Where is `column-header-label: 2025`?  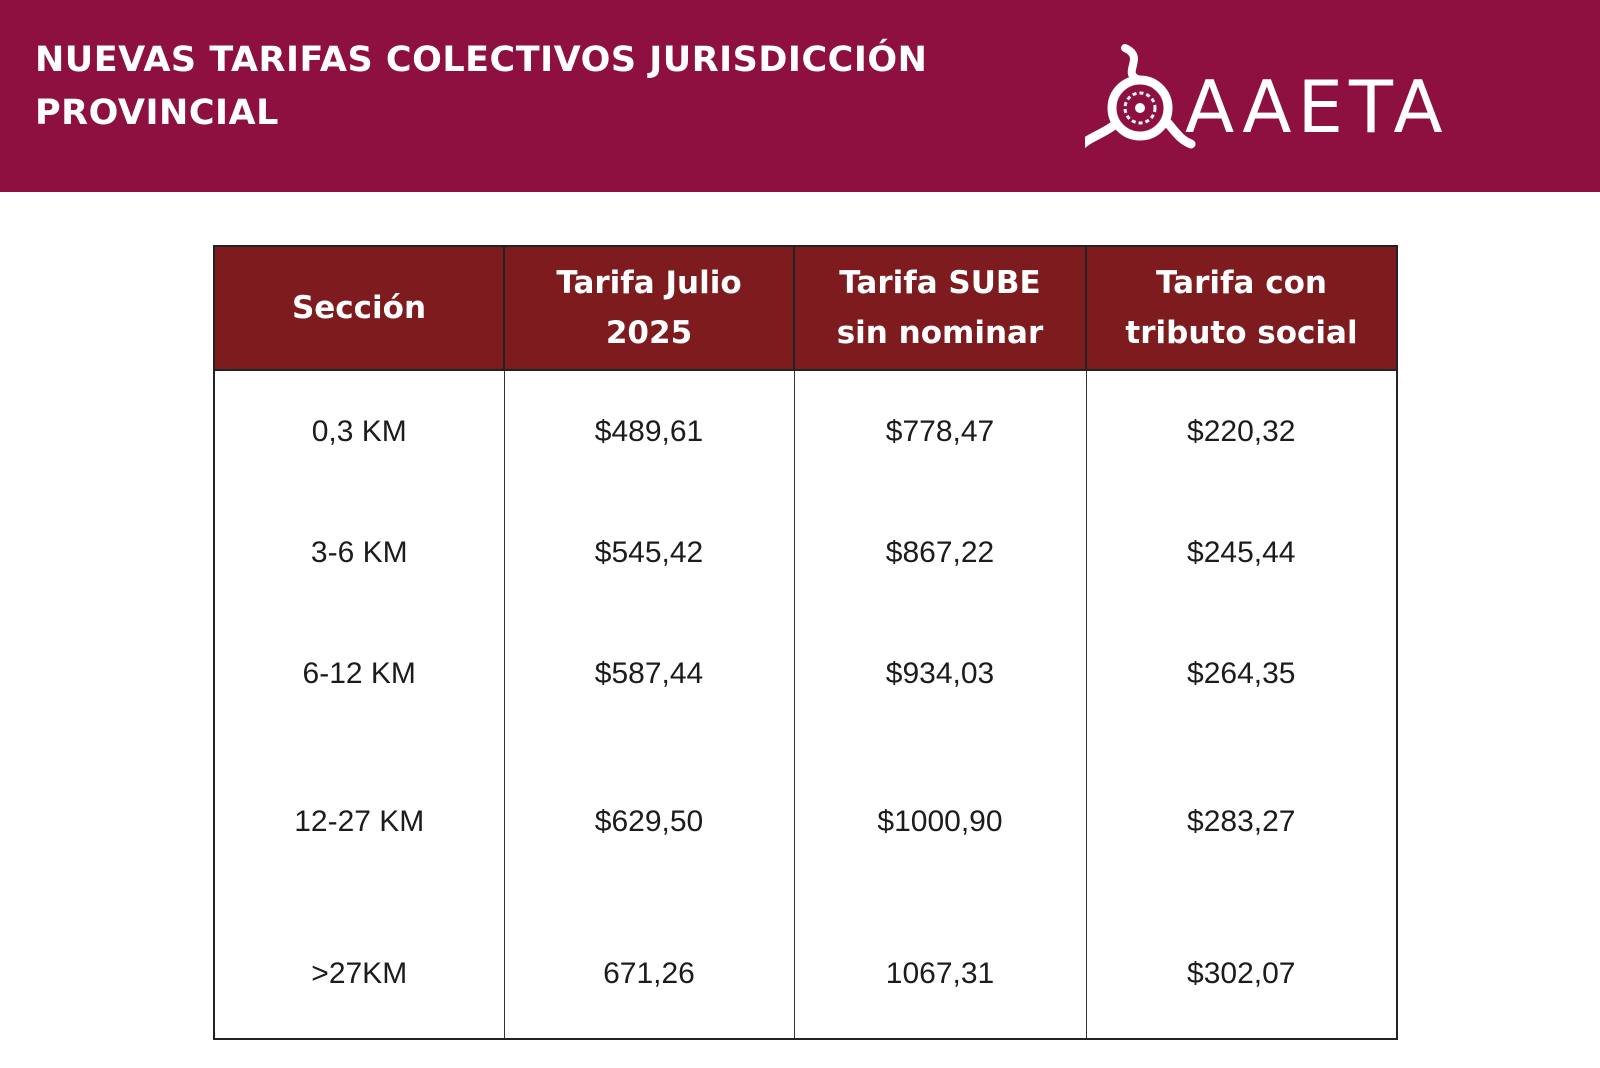
column-header-label: 2025 is located at coordinates (649, 333).